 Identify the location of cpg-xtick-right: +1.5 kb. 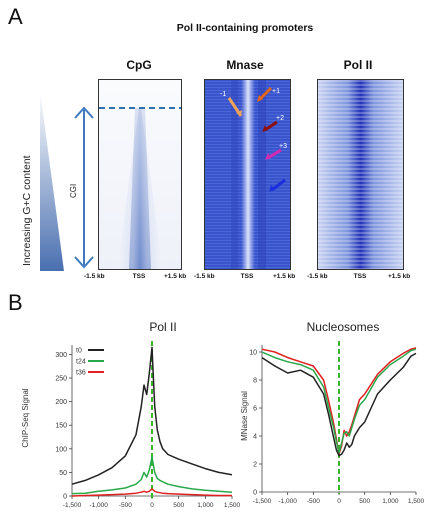
(175, 276).